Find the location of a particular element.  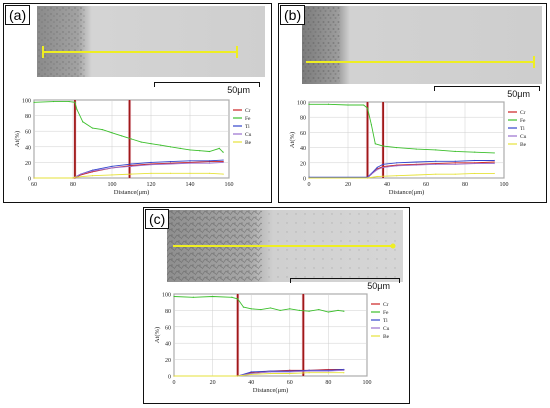

micrograph-a-image is located at coordinates (151, 41).